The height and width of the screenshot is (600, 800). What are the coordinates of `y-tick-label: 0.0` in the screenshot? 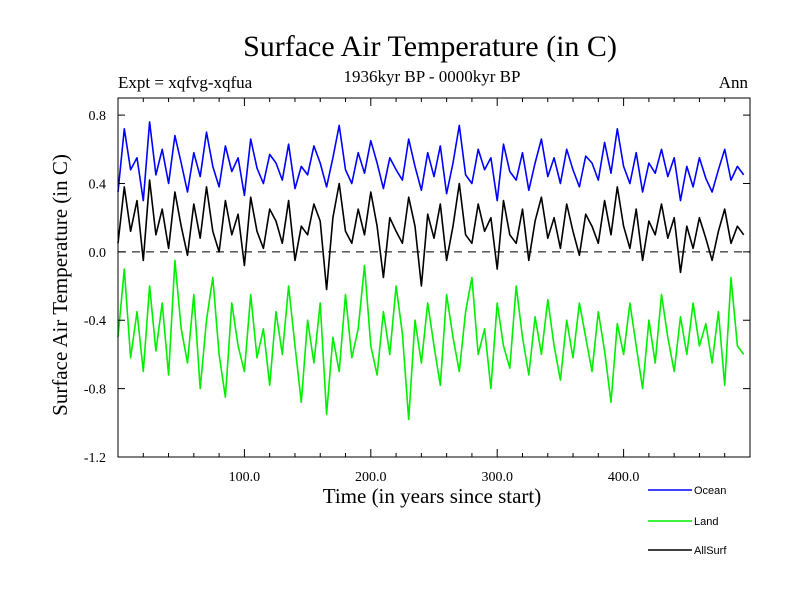 It's located at (98, 253).